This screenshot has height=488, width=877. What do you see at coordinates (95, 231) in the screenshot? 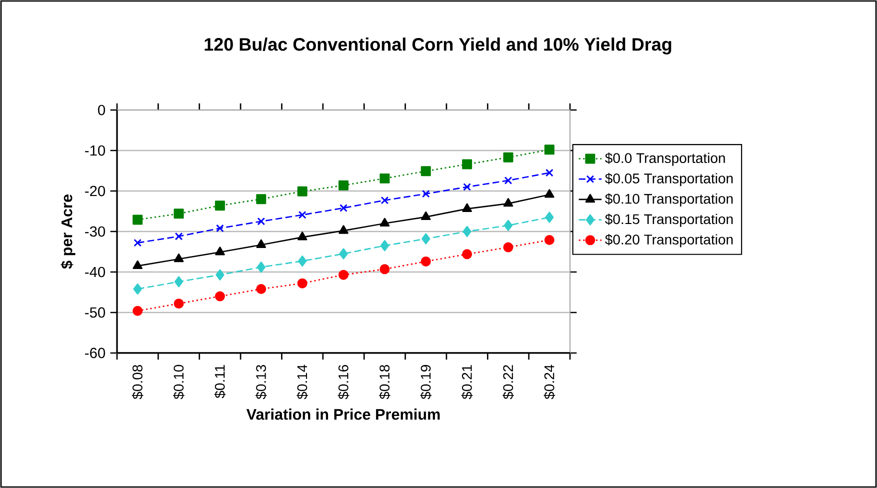
I see `y-tick-label: -30` at bounding box center [95, 231].